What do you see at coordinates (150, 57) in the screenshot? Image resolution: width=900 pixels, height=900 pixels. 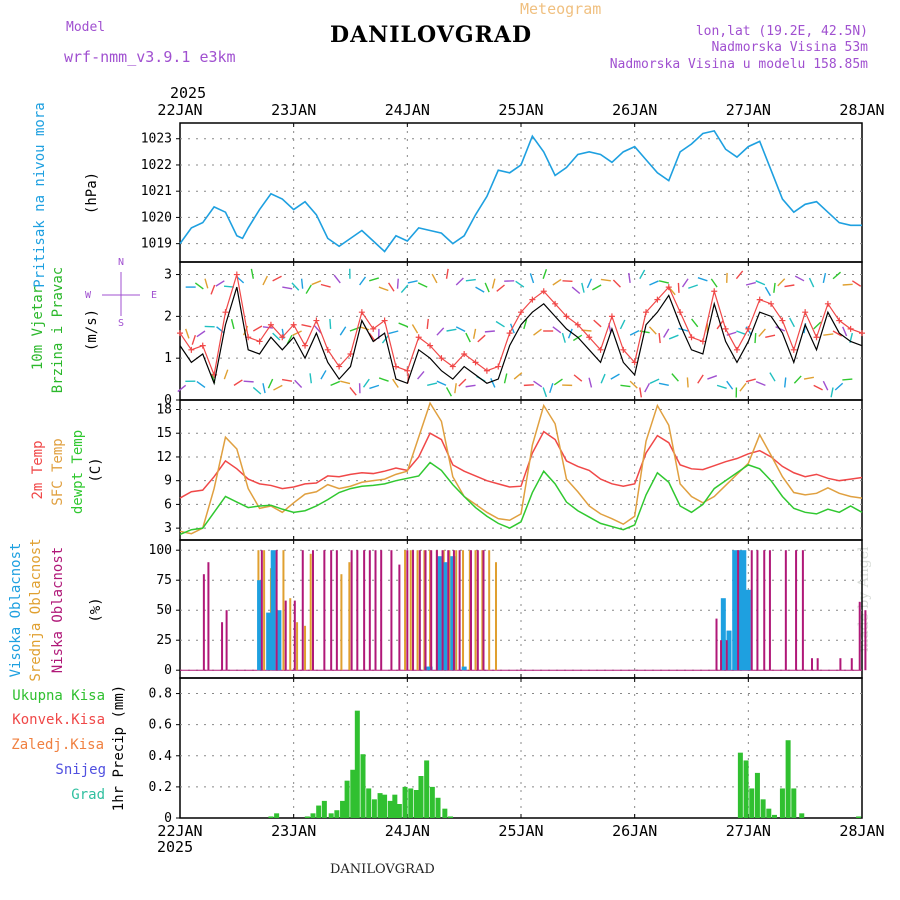 I see `model-value: wrf-nmm_v3.9.1 e3km` at bounding box center [150, 57].